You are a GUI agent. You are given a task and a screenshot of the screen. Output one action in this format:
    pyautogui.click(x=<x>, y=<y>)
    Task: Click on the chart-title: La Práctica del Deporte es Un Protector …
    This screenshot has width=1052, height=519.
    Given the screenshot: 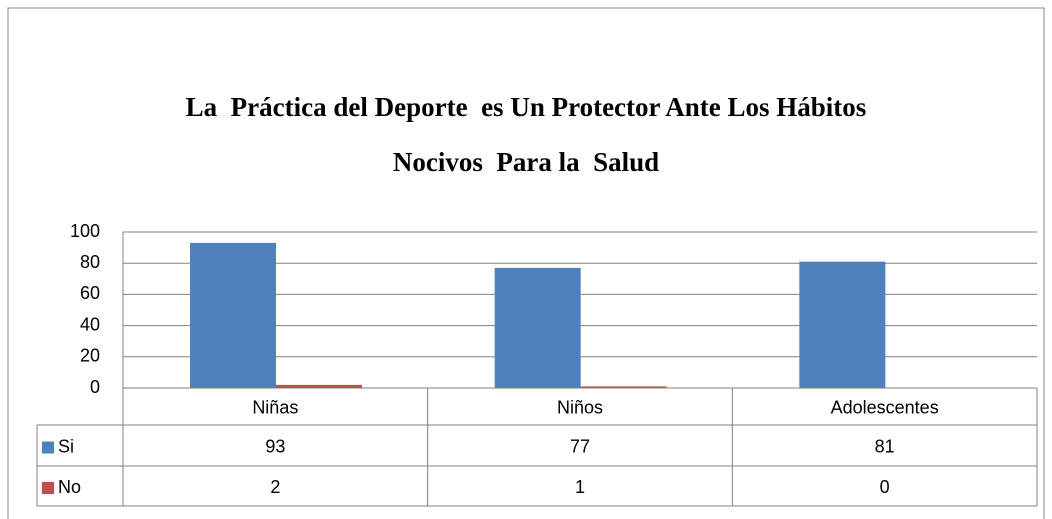 What is the action you would take?
    pyautogui.click(x=526, y=107)
    